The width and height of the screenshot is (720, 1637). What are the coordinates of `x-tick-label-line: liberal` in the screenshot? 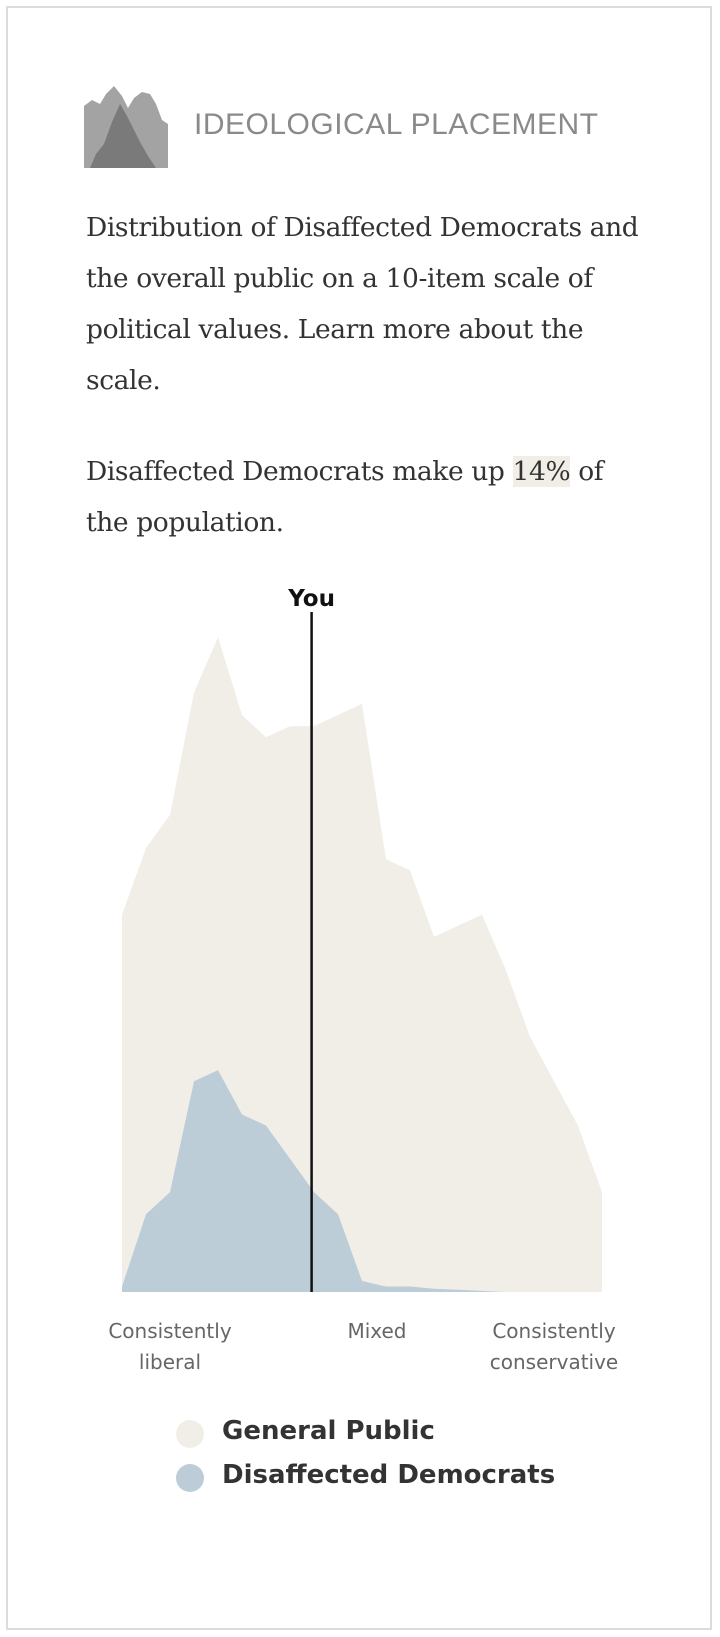 It's located at (170, 1362).